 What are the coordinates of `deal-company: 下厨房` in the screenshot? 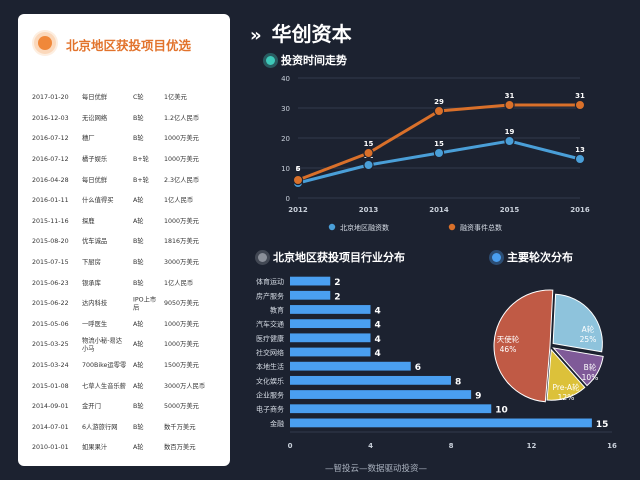 It's located at (91, 263).